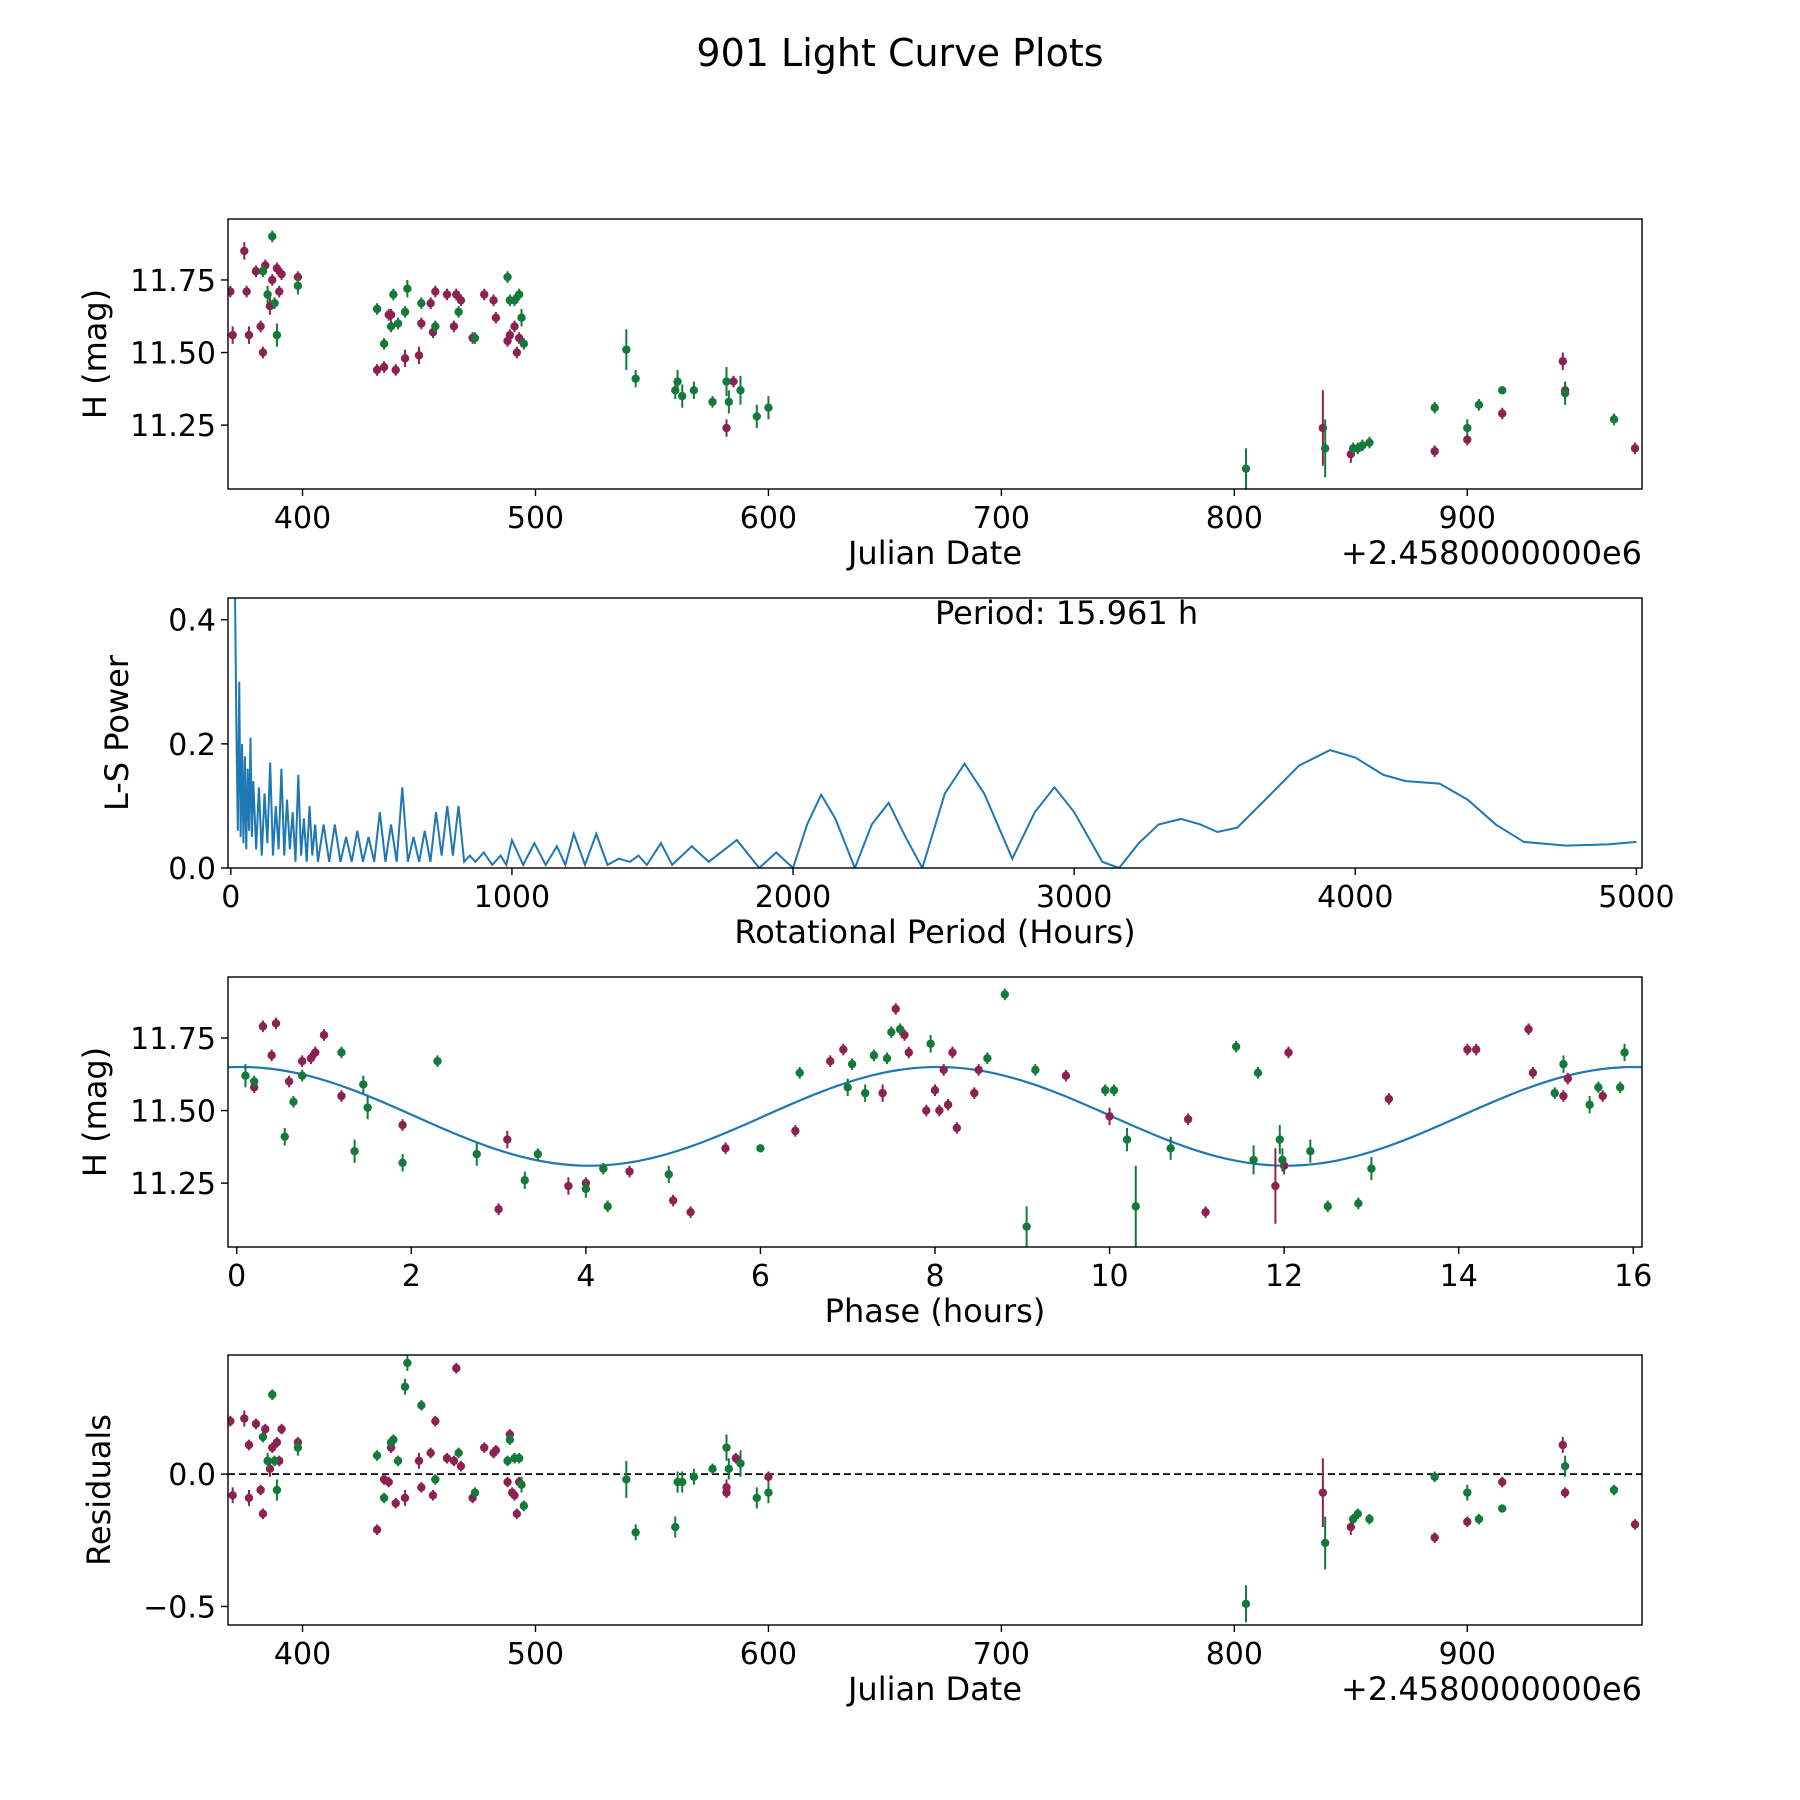  Describe the element at coordinates (535, 518) in the screenshot. I see `x-tick-label: 500` at that location.